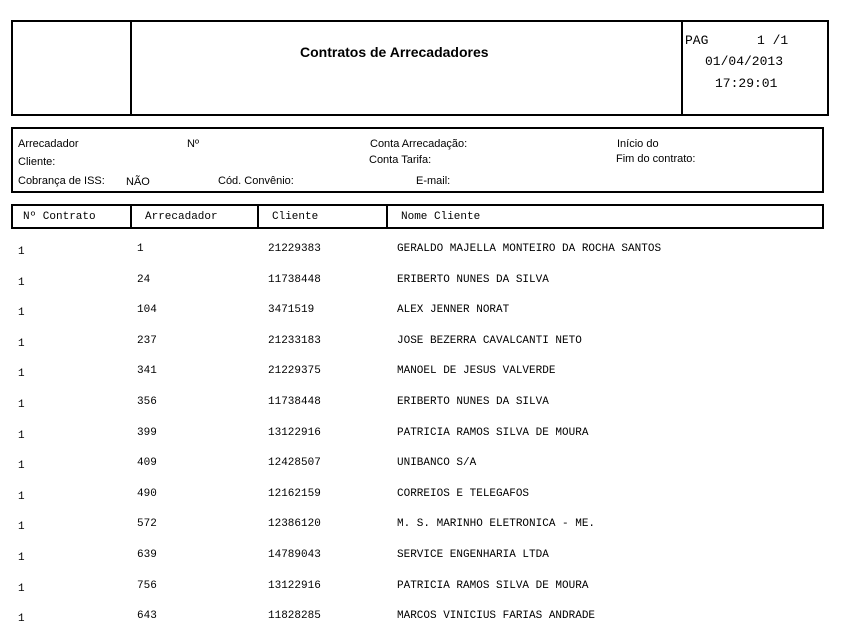  Describe the element at coordinates (256, 181) in the screenshot. I see `cod-convenio-label: Cód. Convênio:` at that location.